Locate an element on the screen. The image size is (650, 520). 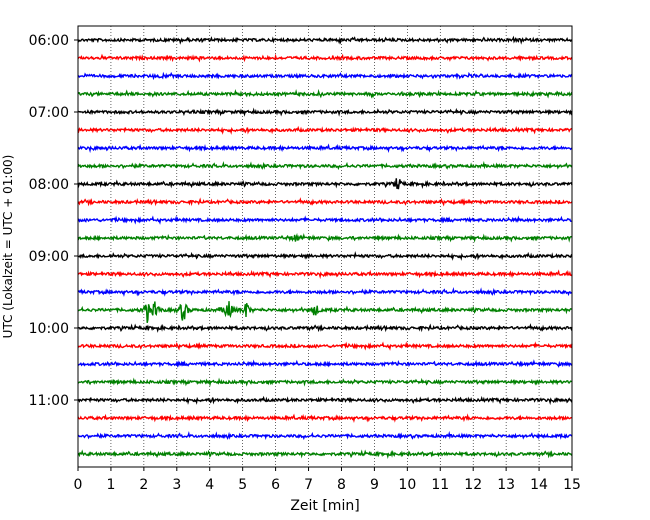
x-tick-label: 8 is located at coordinates (341, 485).